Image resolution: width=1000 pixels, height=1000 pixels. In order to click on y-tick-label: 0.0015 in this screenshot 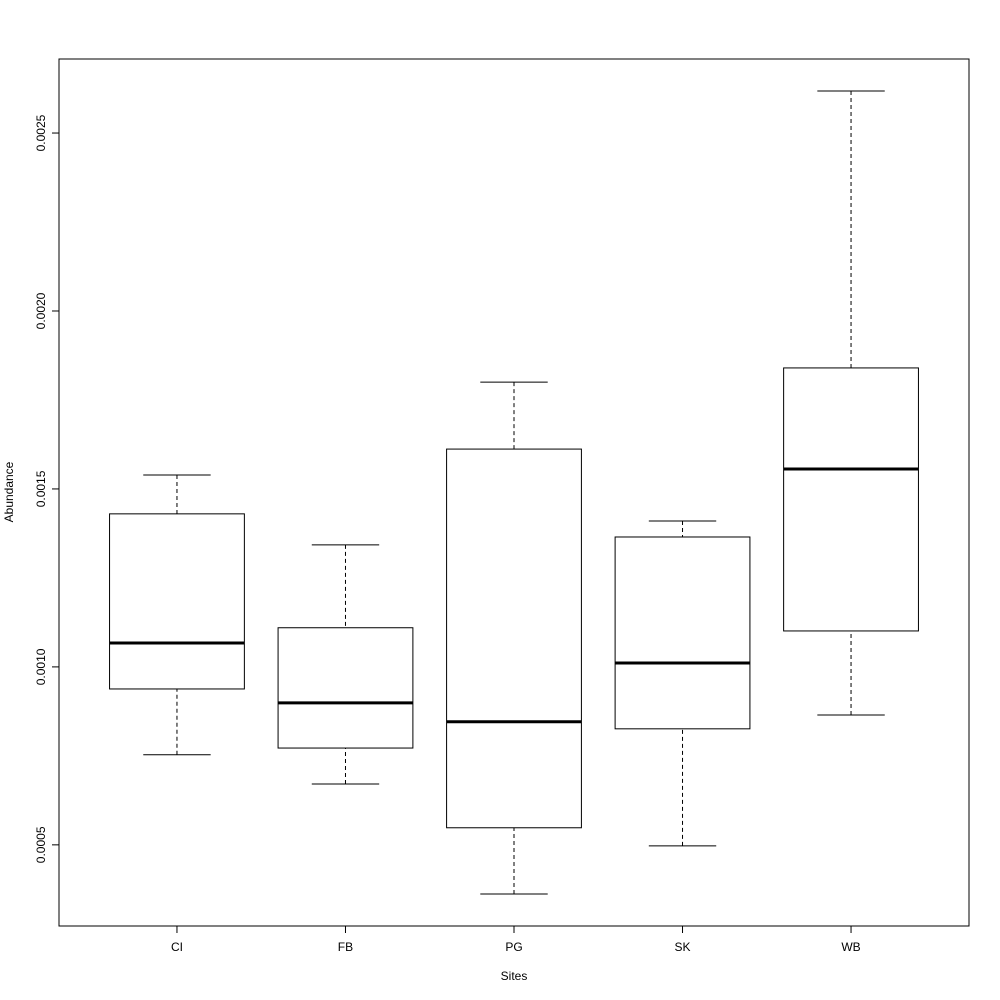, I will do `click(41, 488)`.